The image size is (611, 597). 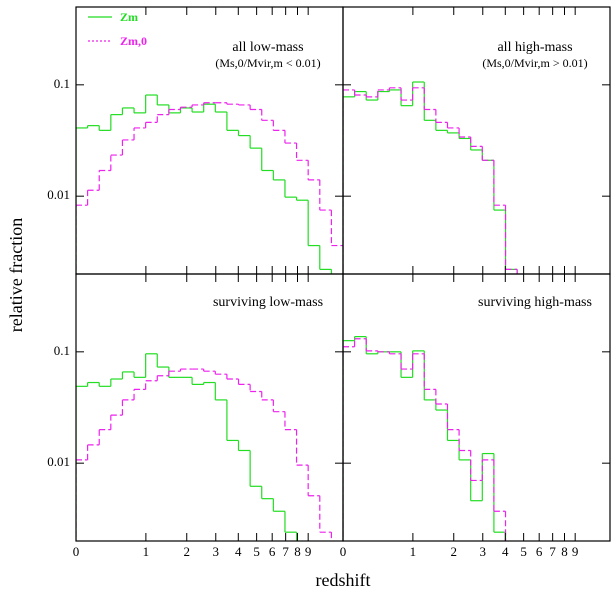 What do you see at coordinates (534, 63) in the screenshot?
I see `annotation: (Ms,0/Mvir,m > 0.01)` at bounding box center [534, 63].